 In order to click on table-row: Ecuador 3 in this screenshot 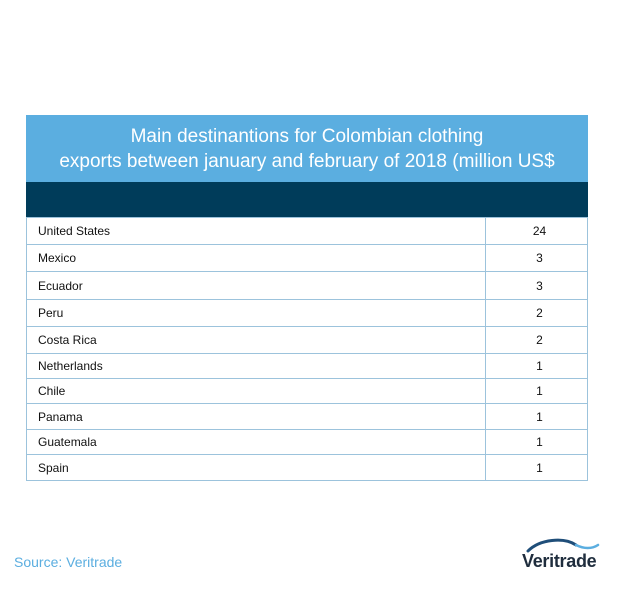, I will do `click(307, 285)`.